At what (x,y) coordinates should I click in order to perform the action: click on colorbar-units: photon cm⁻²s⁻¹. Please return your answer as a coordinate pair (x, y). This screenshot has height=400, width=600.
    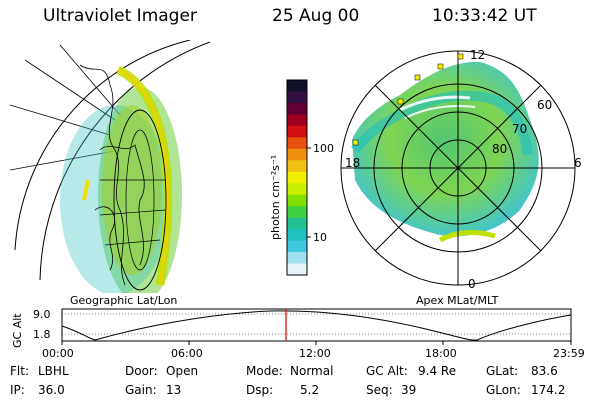
    Looking at the image, I should click on (275, 197).